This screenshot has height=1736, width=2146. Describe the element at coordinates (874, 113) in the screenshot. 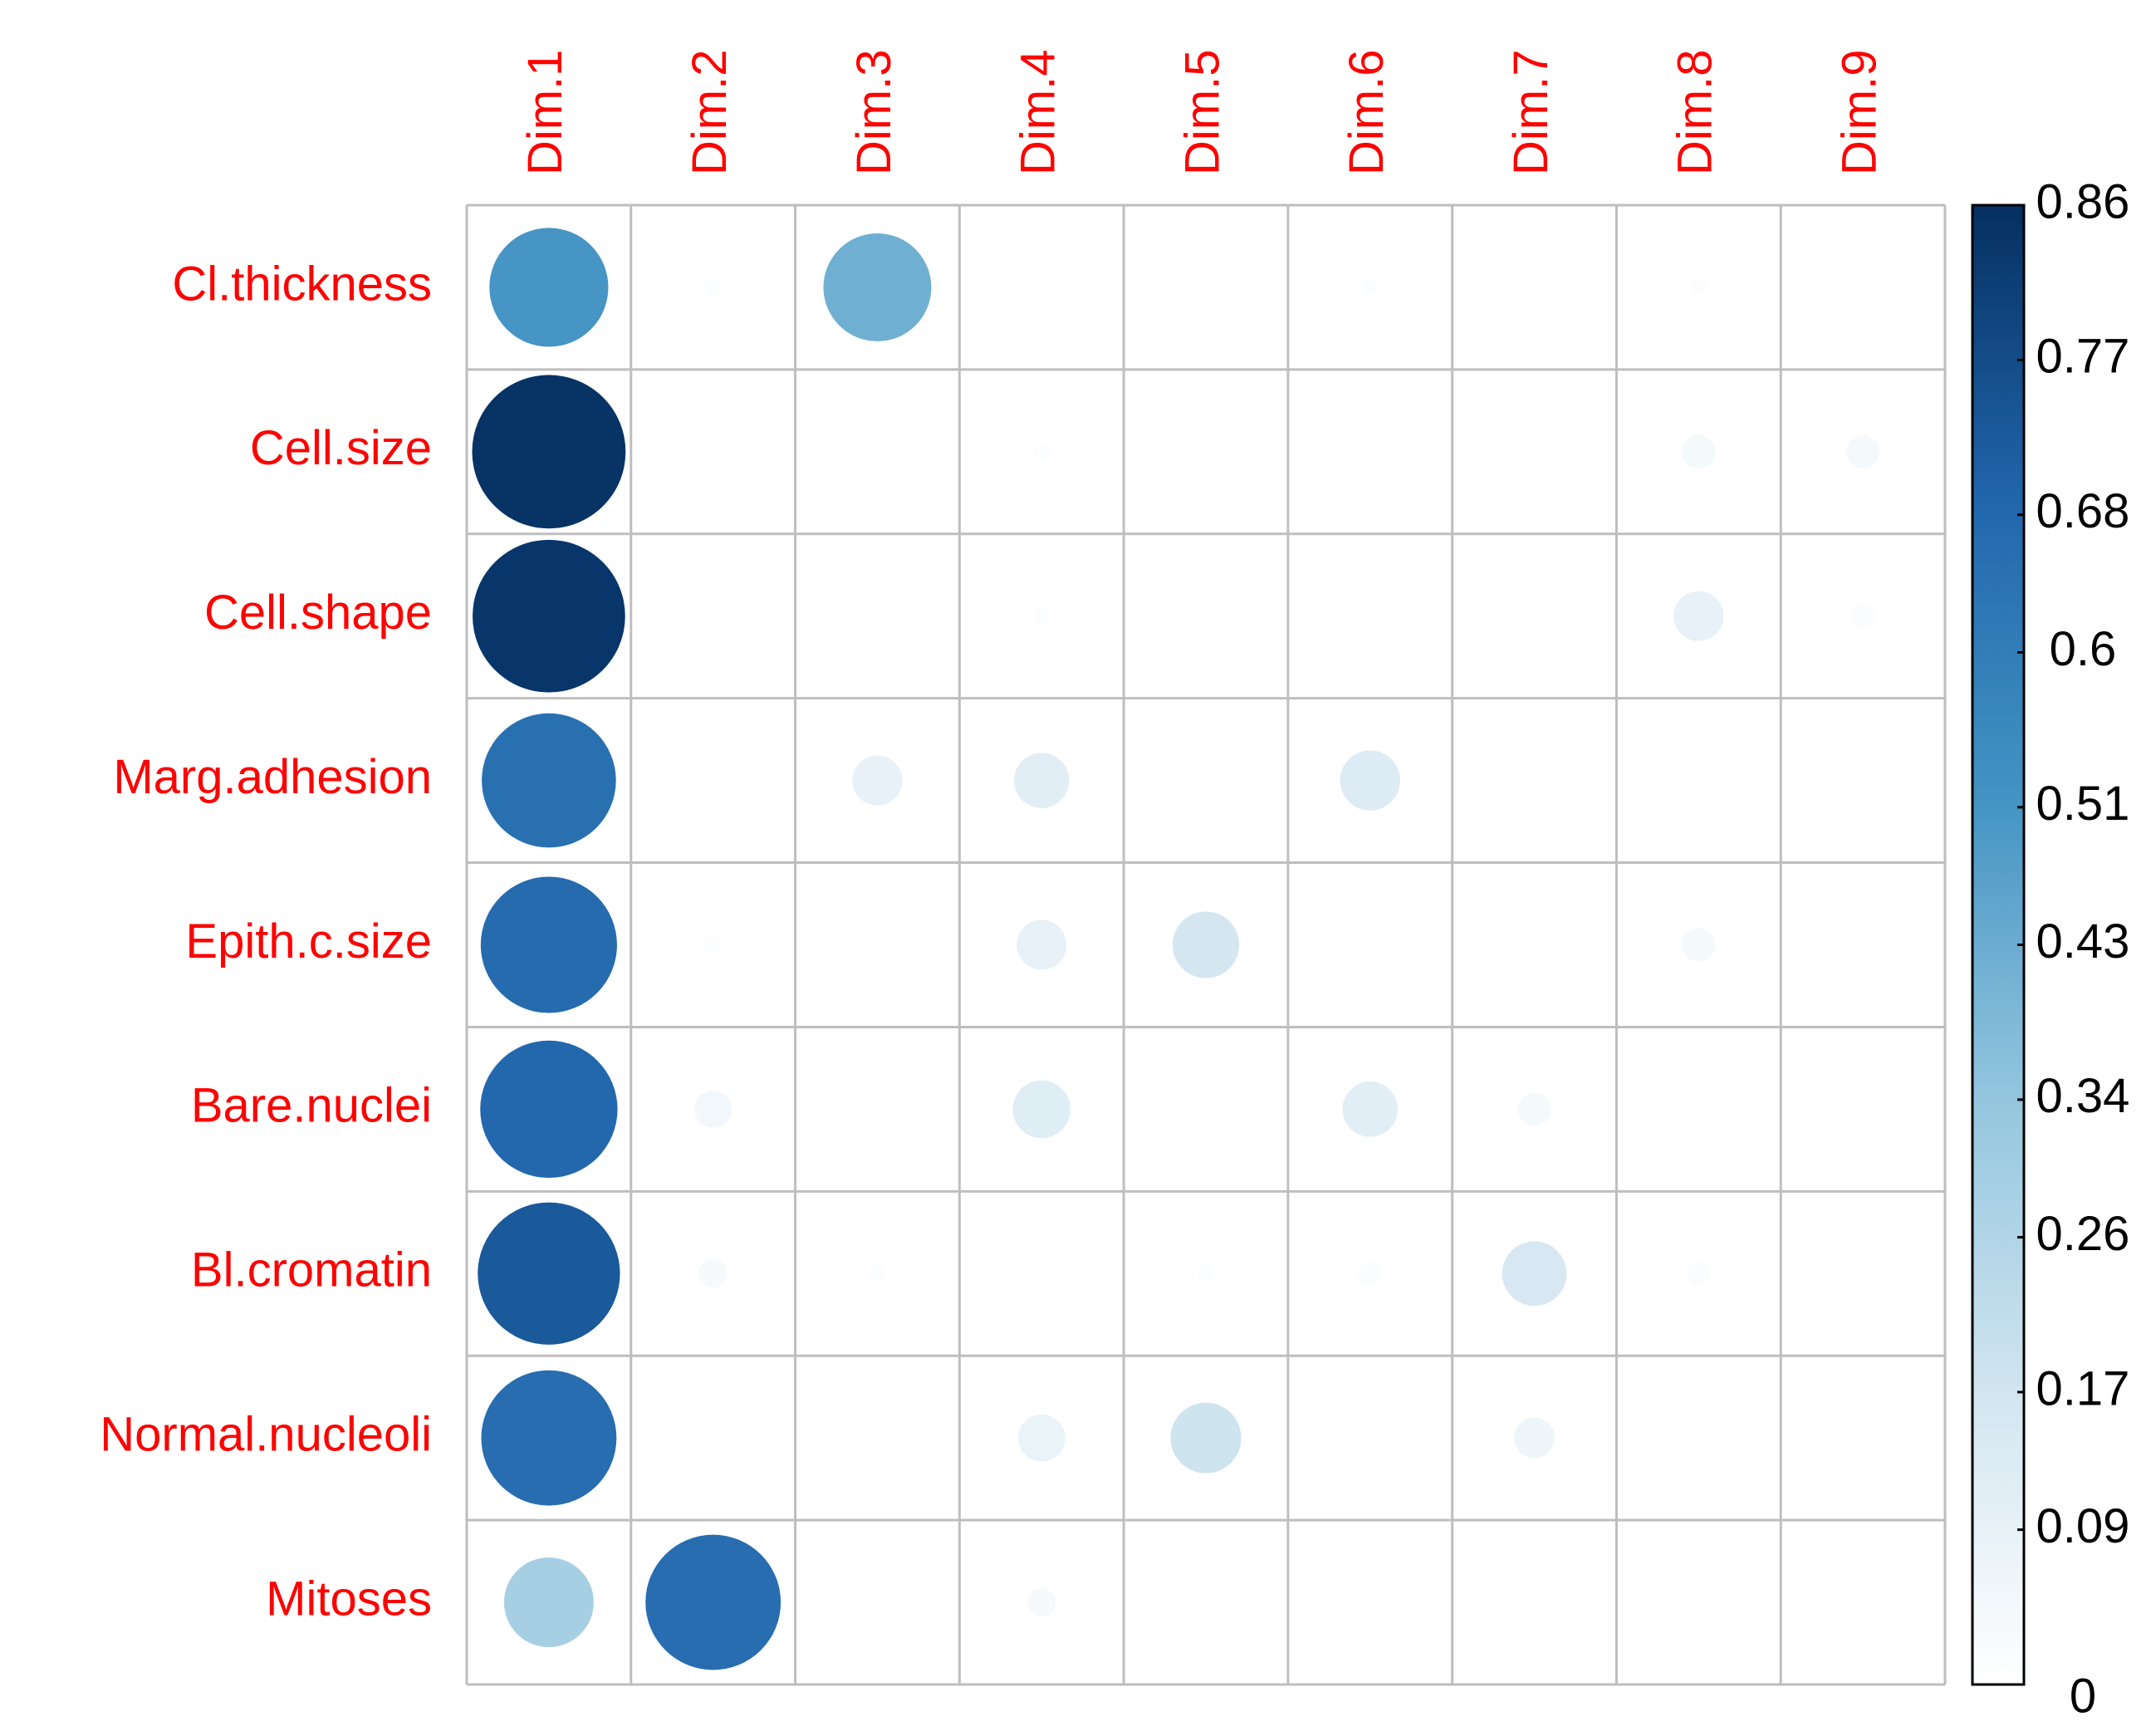

I see `column-label: Dim.3` at that location.